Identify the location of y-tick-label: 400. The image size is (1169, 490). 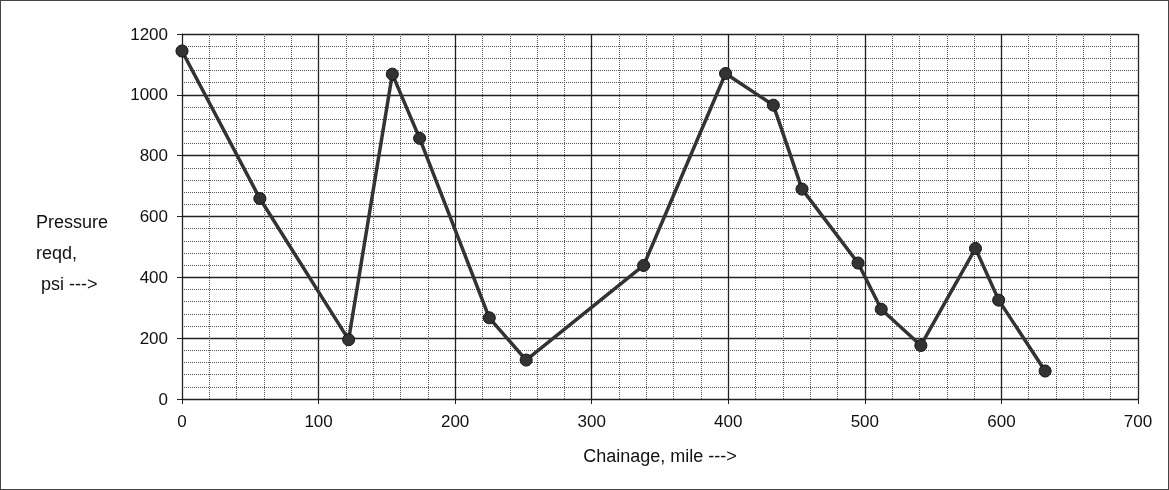
(153, 277).